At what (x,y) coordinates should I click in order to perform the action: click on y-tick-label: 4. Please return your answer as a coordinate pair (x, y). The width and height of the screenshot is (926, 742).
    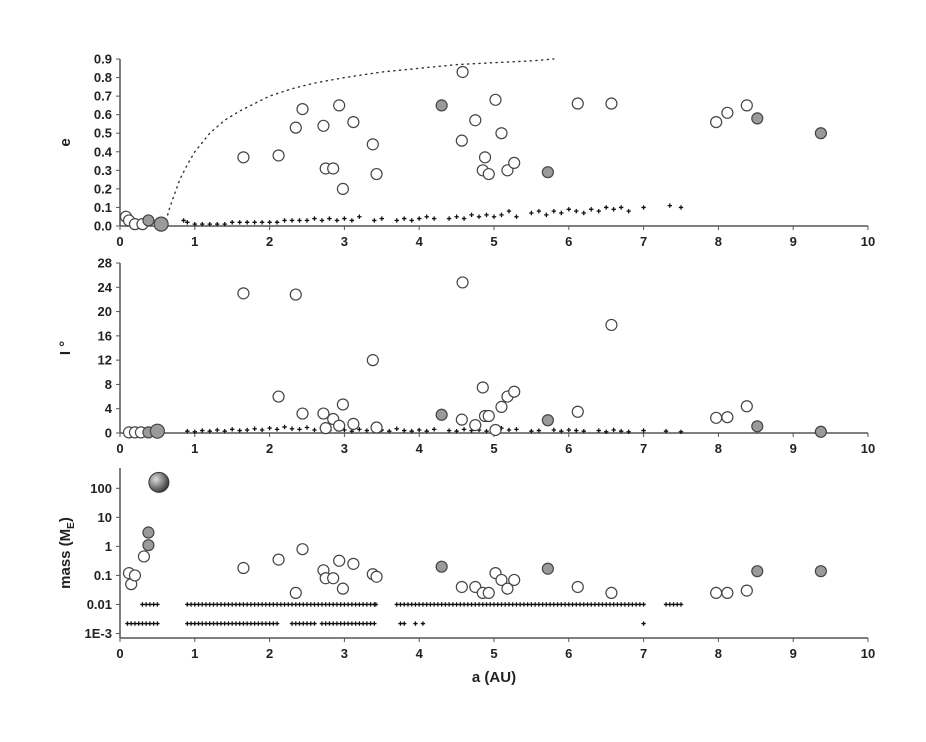
    Looking at the image, I should click on (109, 408).